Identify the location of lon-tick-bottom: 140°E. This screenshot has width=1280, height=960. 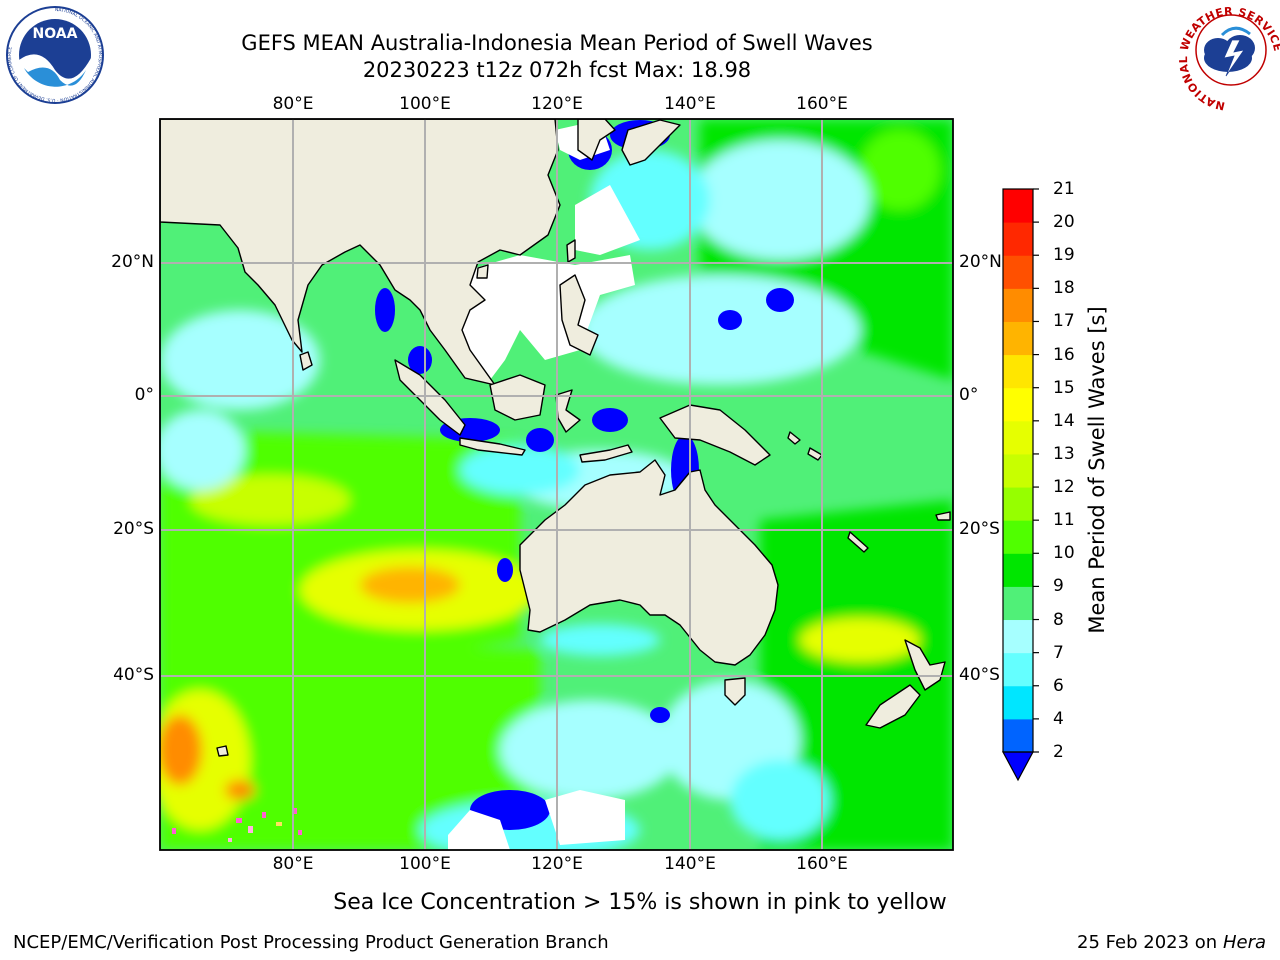
(690, 864).